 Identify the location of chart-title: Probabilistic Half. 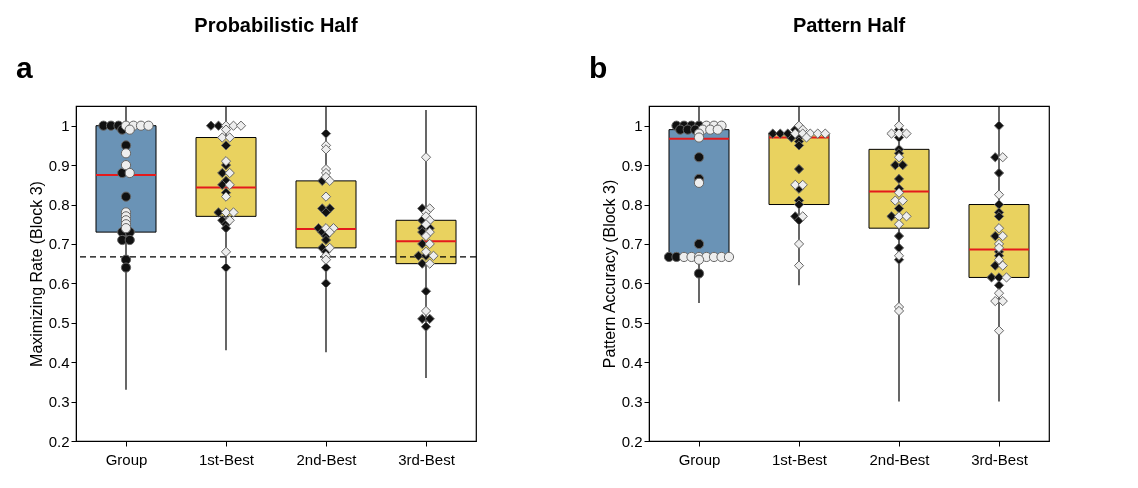
(276, 25).